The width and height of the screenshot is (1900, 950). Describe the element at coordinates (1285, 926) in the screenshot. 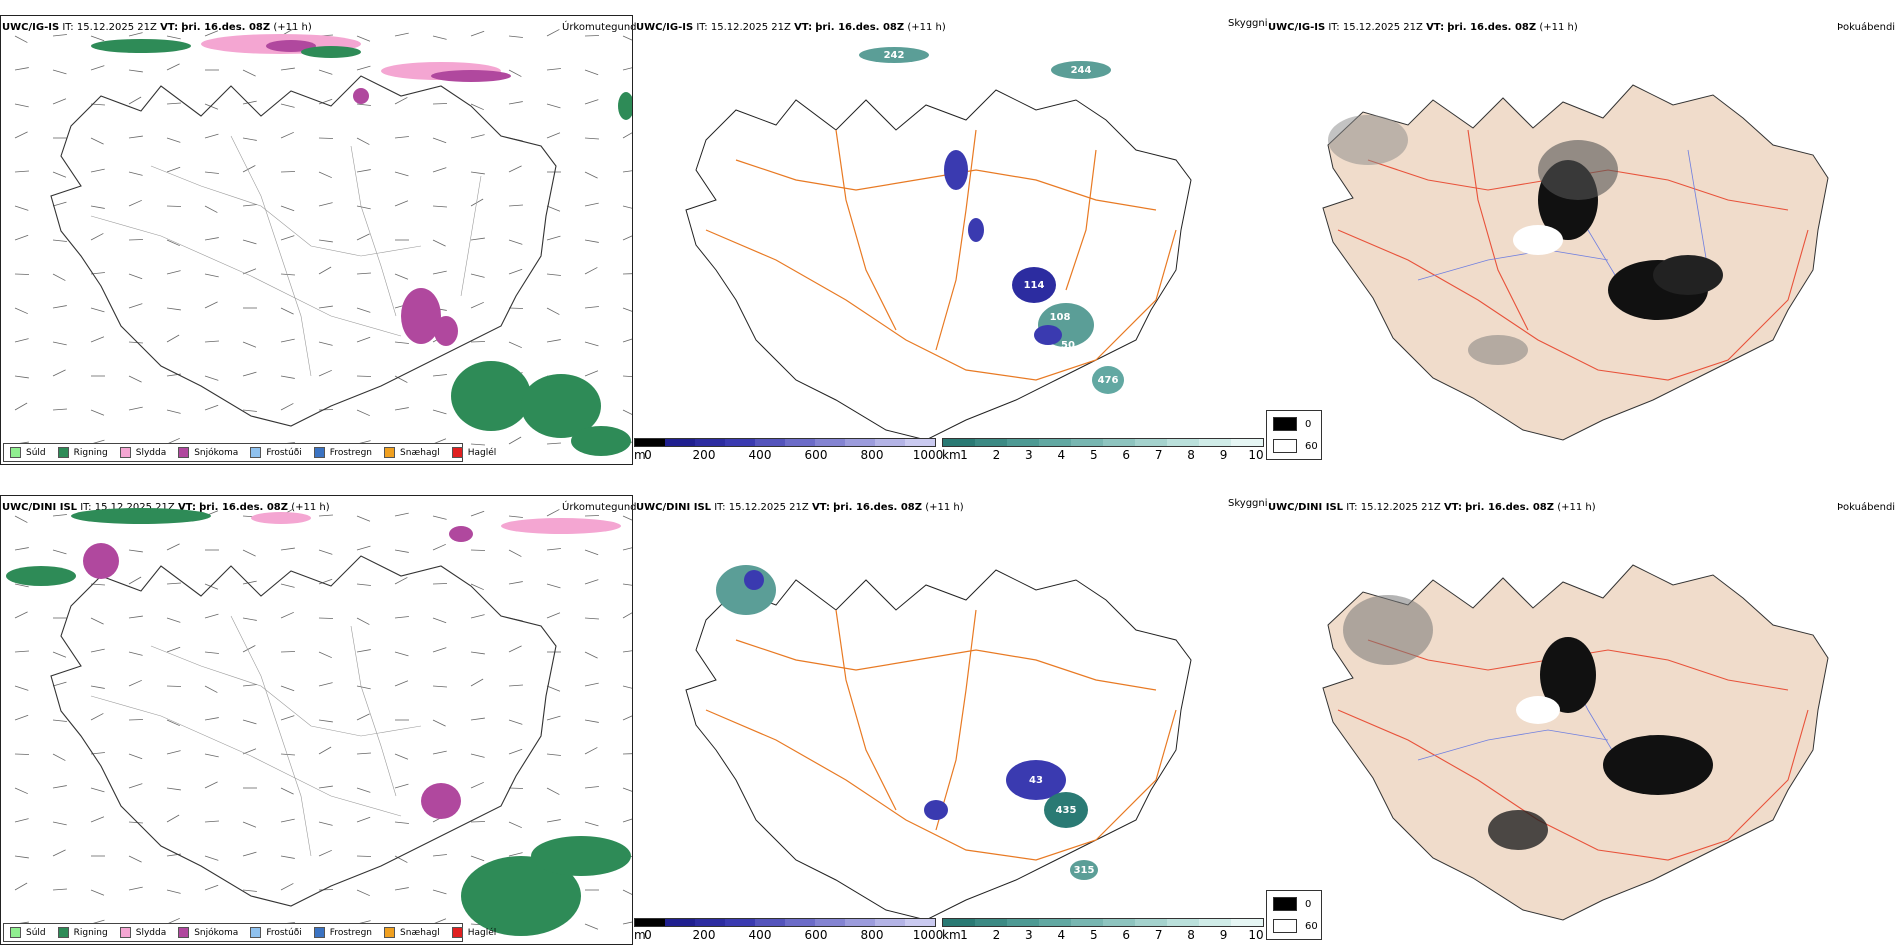

I see `fog-legend-swatch` at that location.